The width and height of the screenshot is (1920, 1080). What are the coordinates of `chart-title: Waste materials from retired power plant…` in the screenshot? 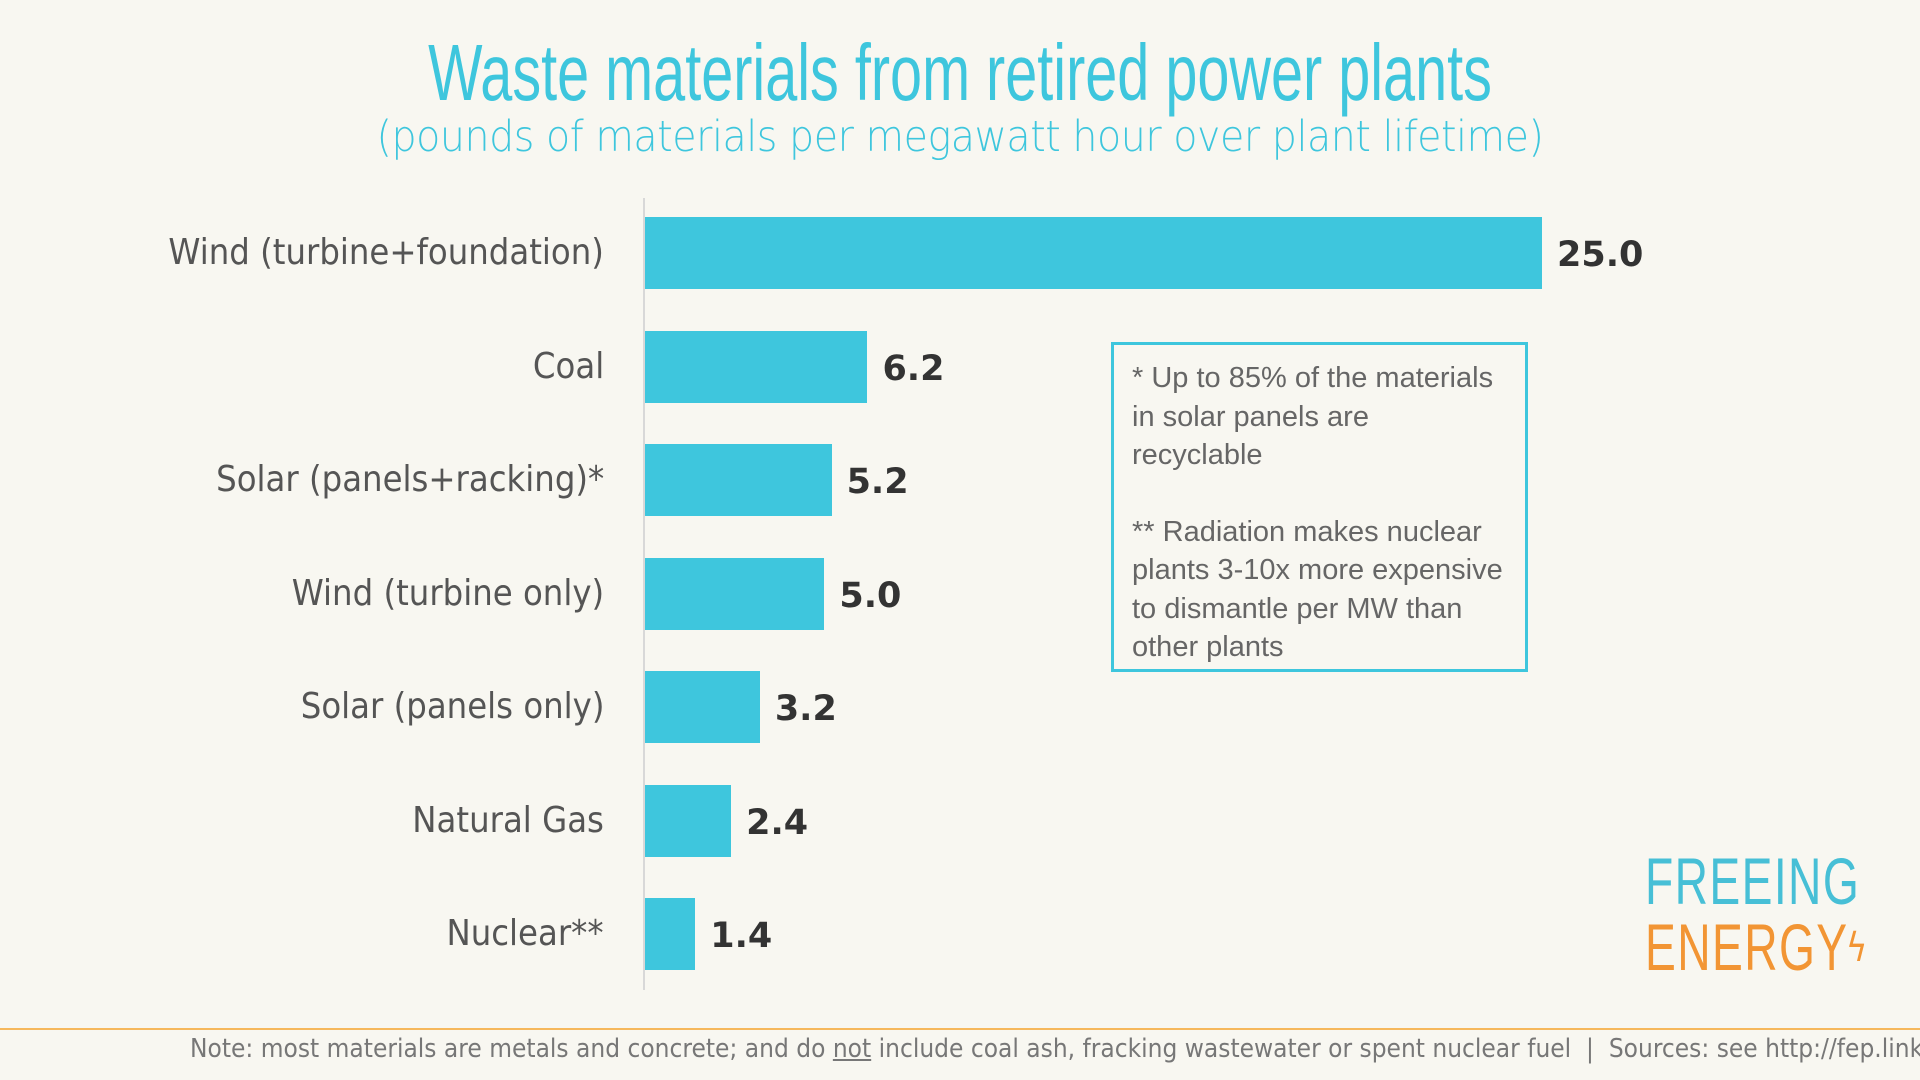 It's located at (960, 72).